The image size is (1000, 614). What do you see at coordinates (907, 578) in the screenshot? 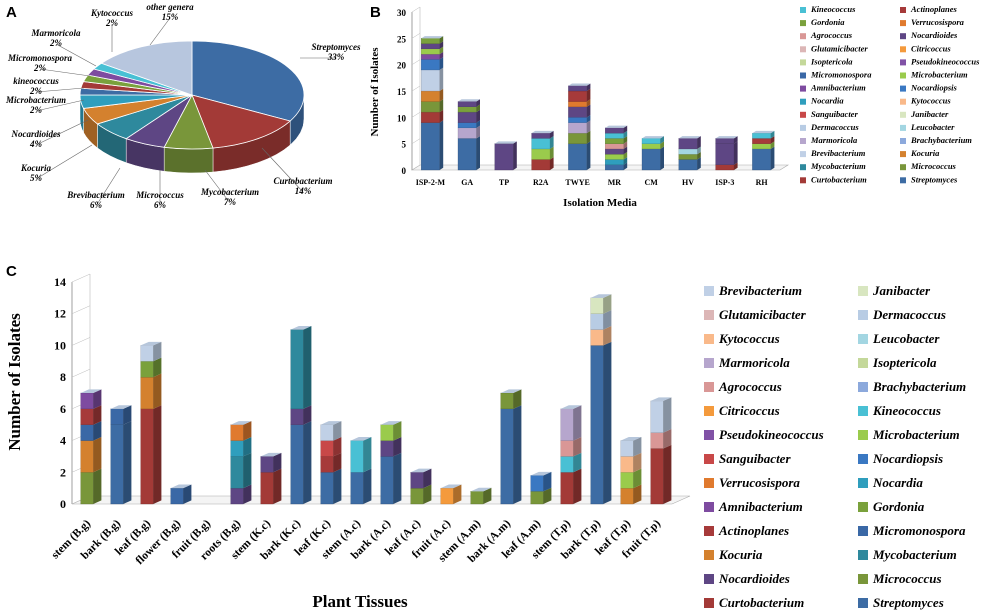
I see `legend-label: Micrococcus` at bounding box center [907, 578].